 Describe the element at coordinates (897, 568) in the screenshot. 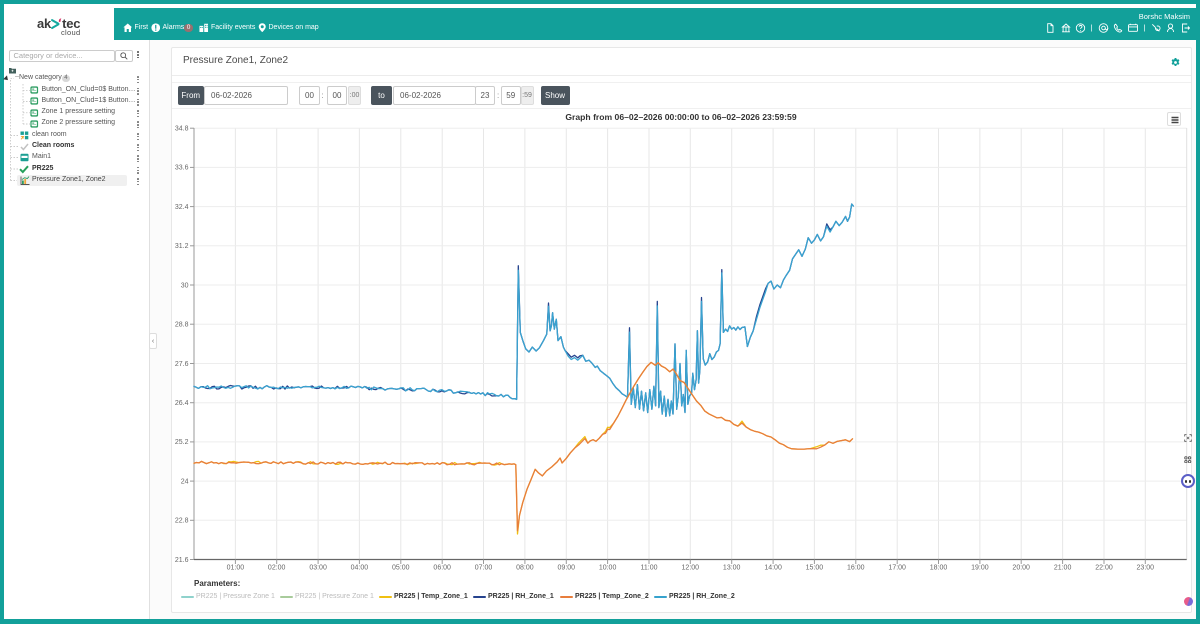

I see `svg-text: 17:00` at that location.